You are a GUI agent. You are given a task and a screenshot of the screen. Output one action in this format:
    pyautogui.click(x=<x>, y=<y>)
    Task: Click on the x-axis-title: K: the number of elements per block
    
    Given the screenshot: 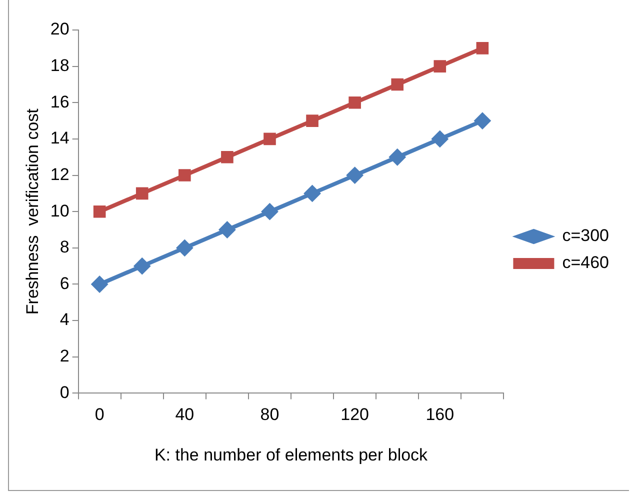 What is the action you would take?
    pyautogui.click(x=291, y=454)
    